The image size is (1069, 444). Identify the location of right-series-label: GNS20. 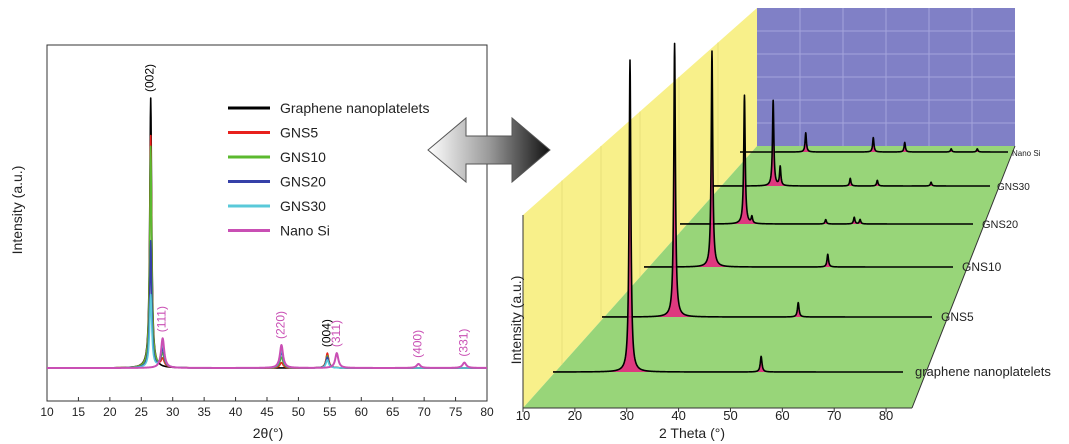
(1000, 225).